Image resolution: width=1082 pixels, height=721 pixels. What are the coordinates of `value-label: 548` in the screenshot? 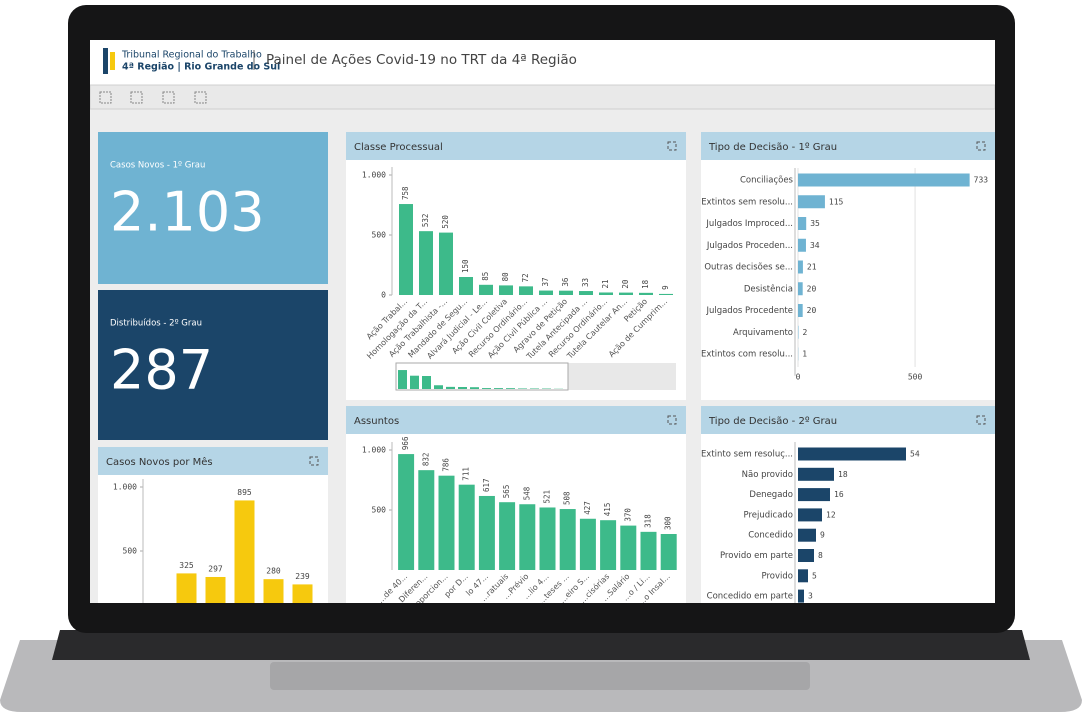 It's located at (526, 493).